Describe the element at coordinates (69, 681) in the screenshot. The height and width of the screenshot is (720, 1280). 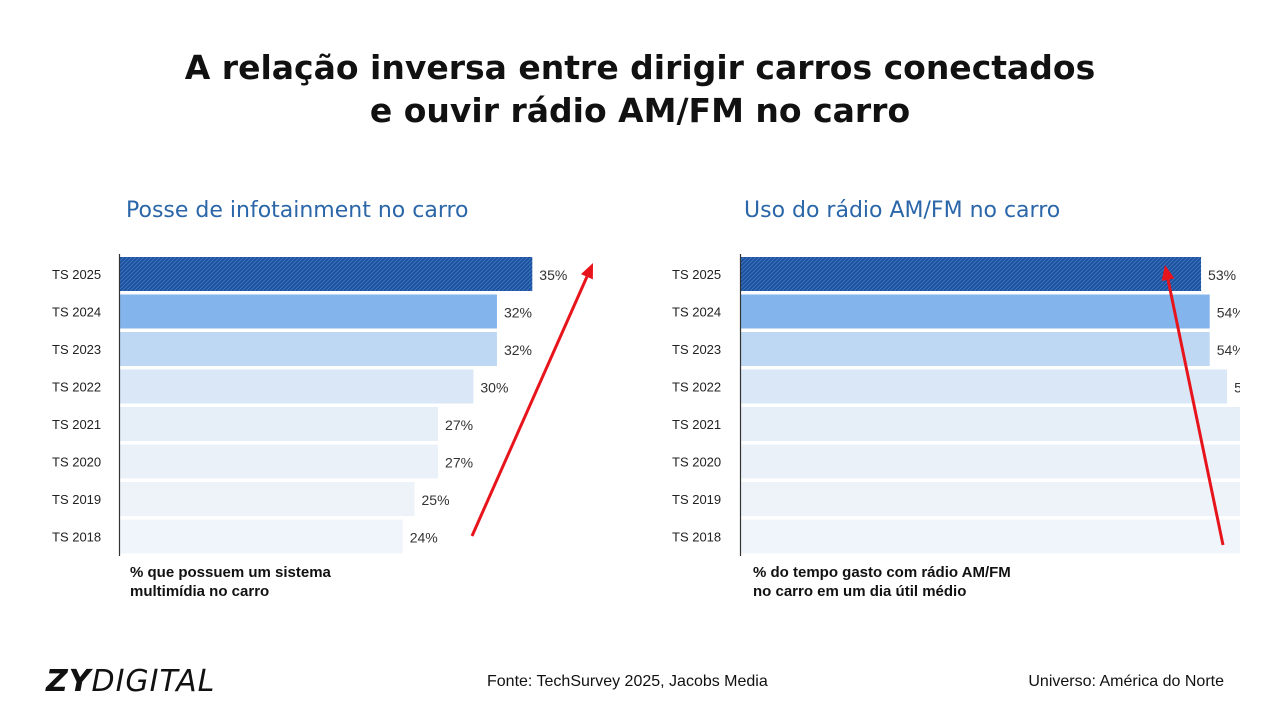
I see `logo-bold: ZY` at that location.